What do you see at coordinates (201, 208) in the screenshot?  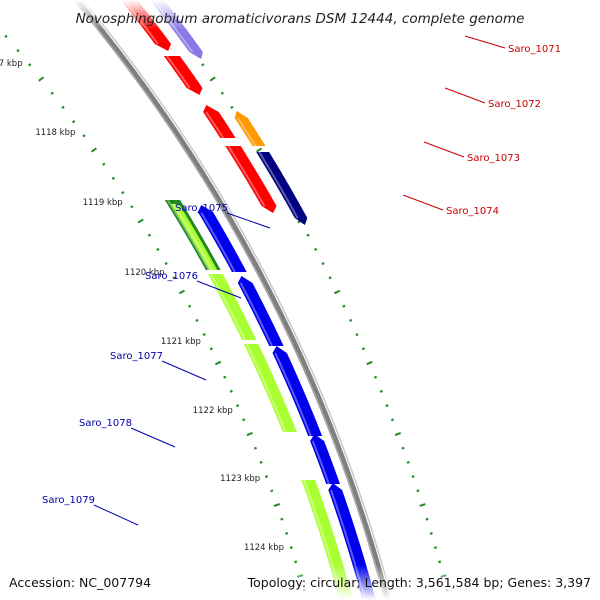 I see `gene-label-left: Saro_1075` at bounding box center [201, 208].